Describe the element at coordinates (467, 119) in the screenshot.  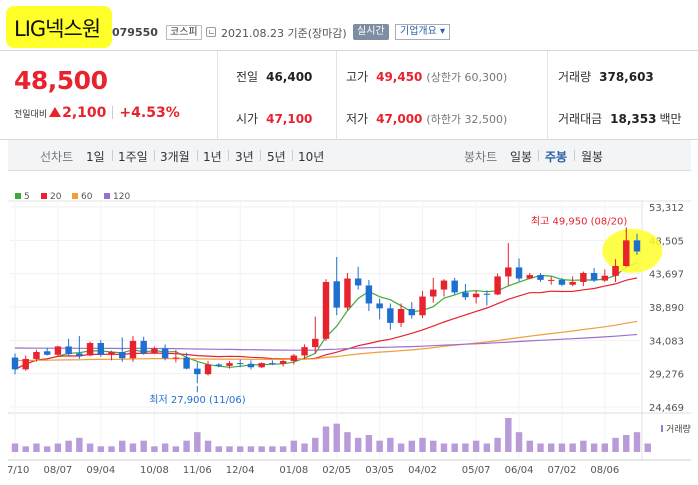
I see `lower-limit: (하한가 32,500)` at that location.